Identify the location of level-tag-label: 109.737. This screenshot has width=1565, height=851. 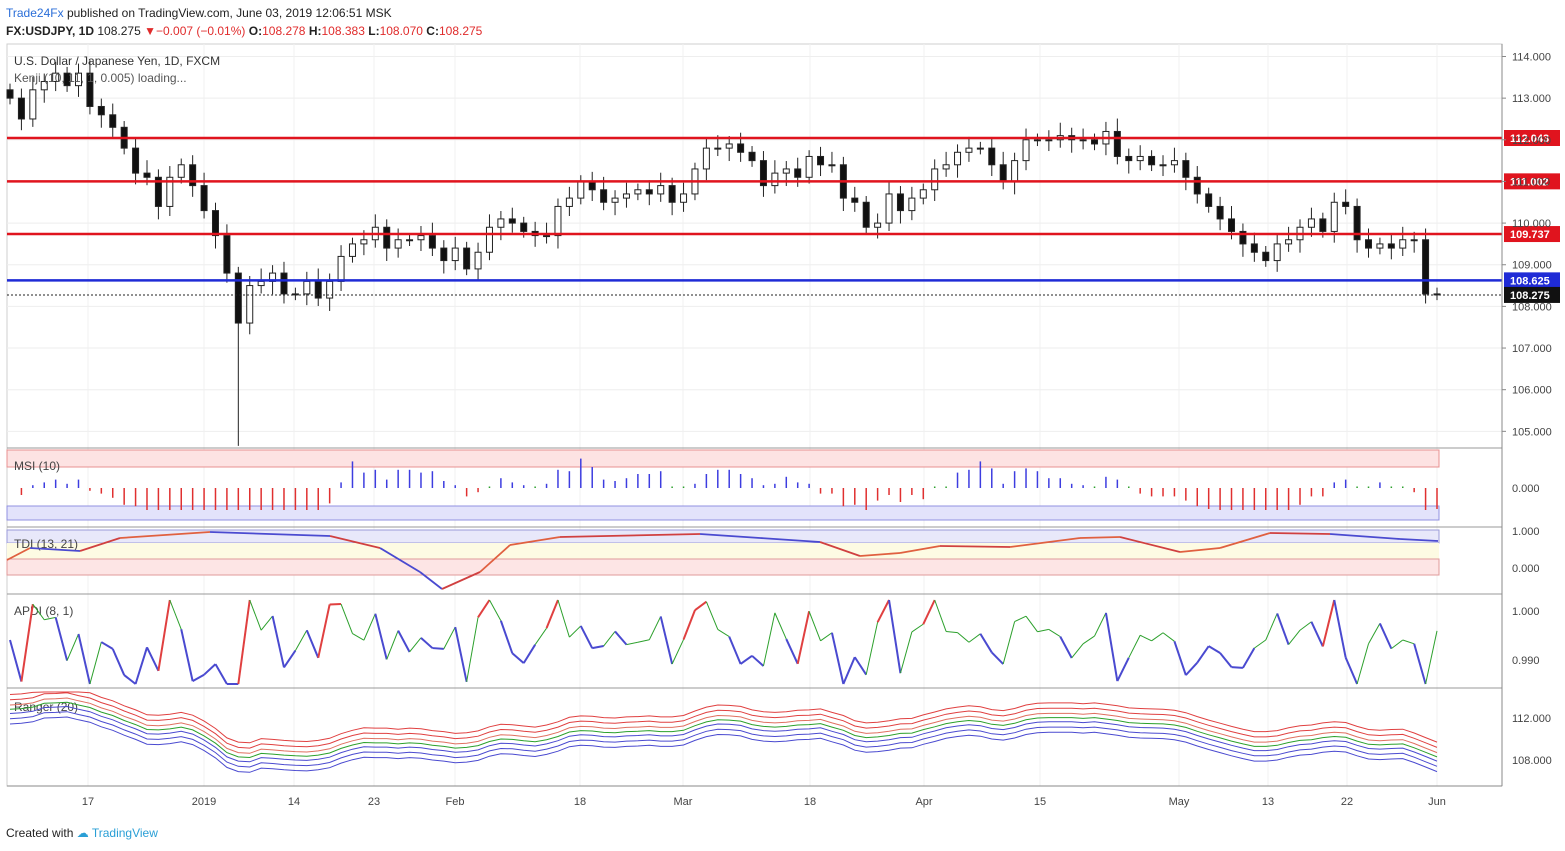
(1530, 235).